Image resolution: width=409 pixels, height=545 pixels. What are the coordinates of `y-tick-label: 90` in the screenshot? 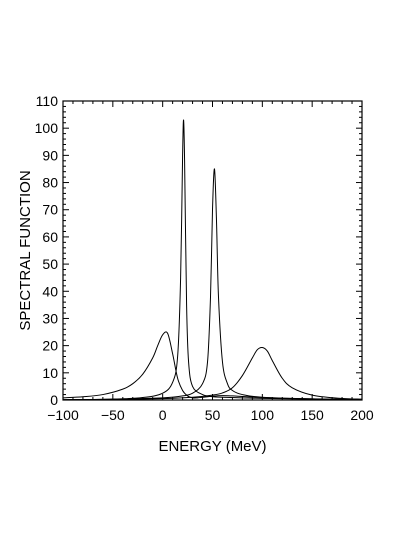 It's located at (50, 155).